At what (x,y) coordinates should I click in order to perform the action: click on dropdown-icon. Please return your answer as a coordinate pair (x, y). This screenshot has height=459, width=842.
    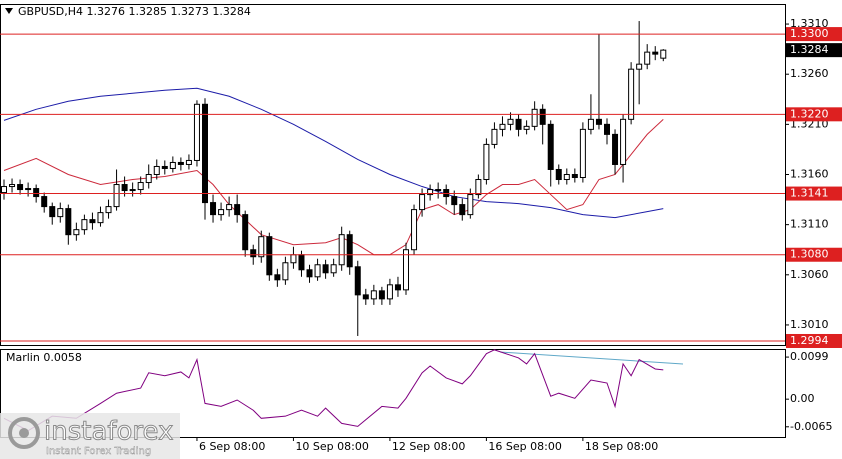
    Looking at the image, I should click on (9, 11).